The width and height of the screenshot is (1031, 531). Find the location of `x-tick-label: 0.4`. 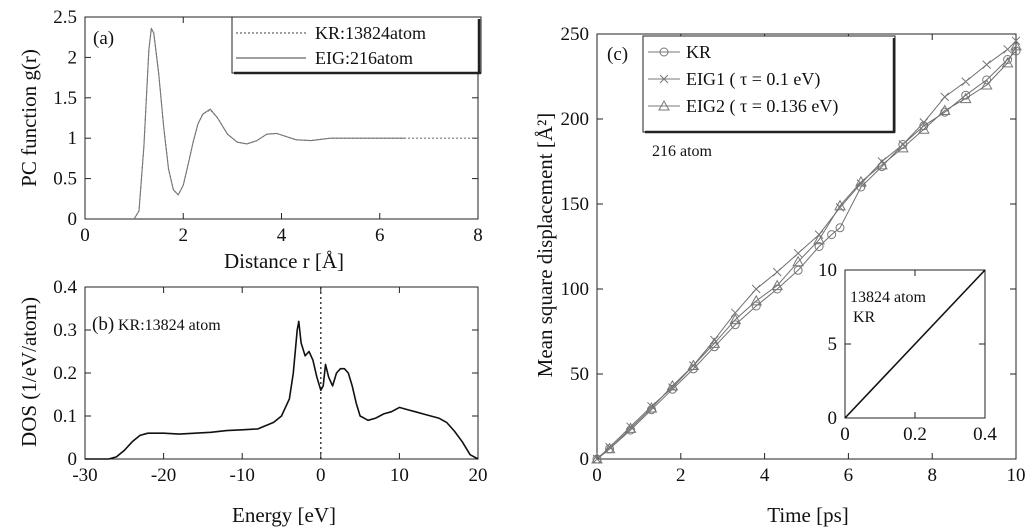

x-tick-label: 0.4 is located at coordinates (985, 434).